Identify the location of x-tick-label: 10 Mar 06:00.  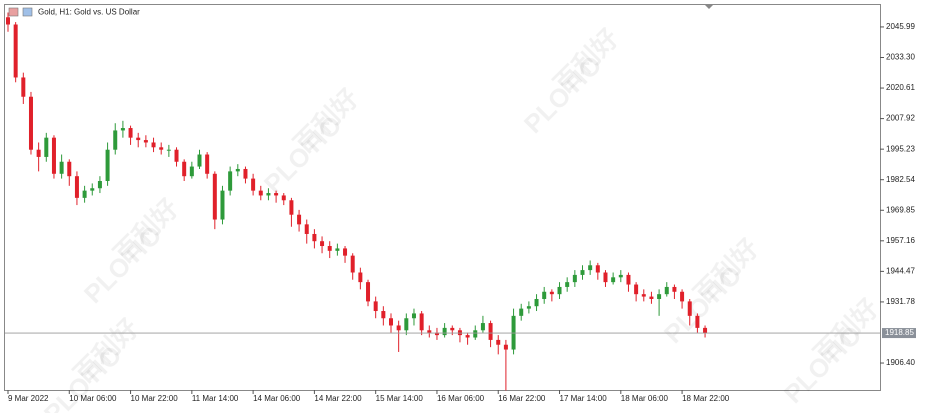
(93, 398).